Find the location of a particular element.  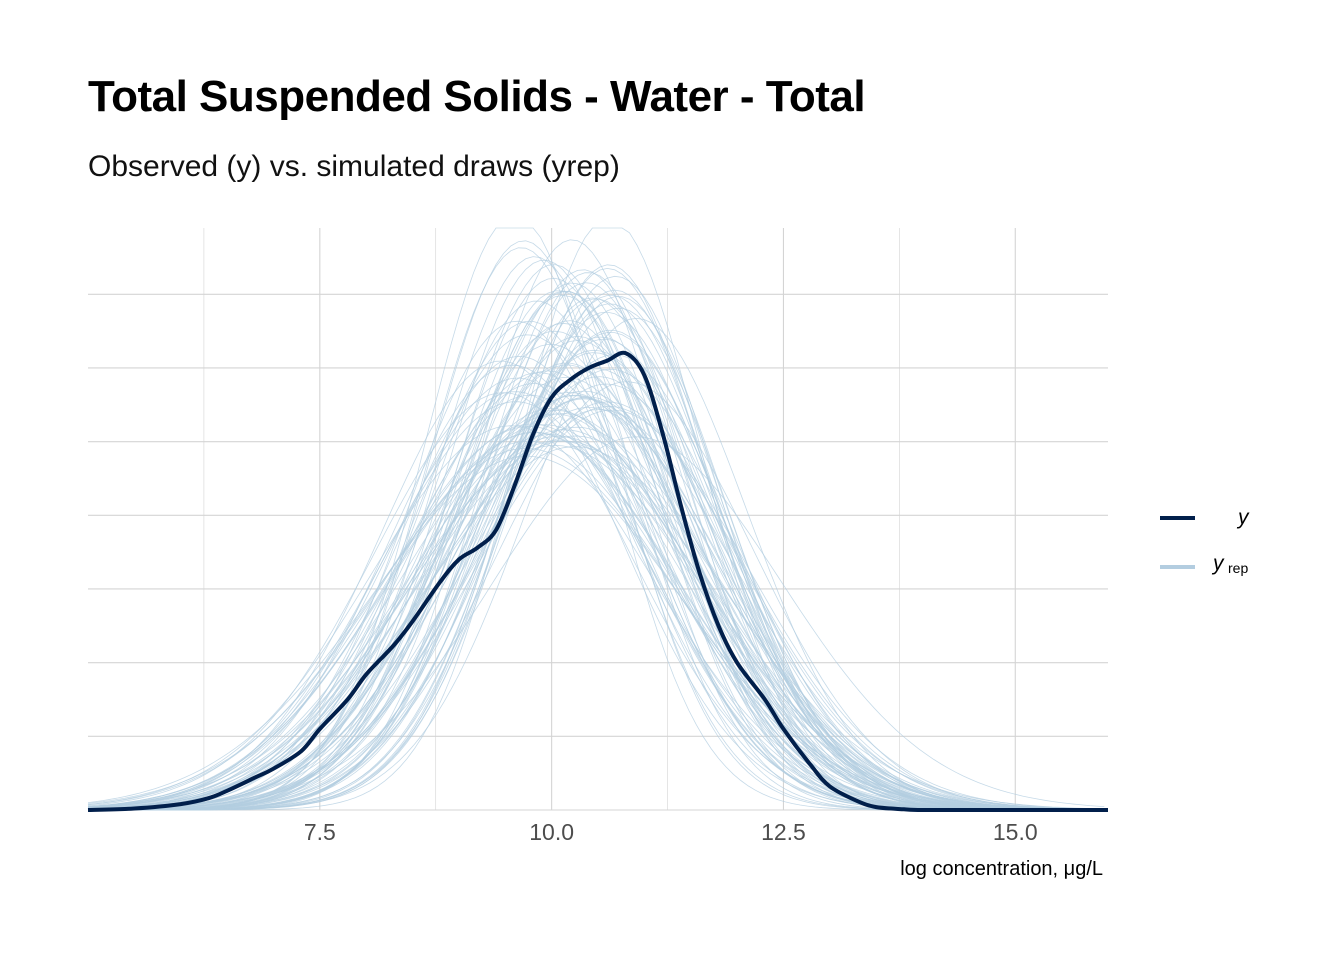

x-tick-label: 12.5 is located at coordinates (783, 832).